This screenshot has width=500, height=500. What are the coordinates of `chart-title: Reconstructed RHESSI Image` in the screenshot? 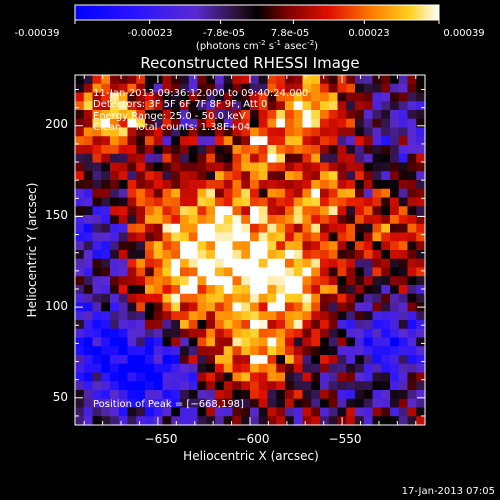 It's located at (249, 63).